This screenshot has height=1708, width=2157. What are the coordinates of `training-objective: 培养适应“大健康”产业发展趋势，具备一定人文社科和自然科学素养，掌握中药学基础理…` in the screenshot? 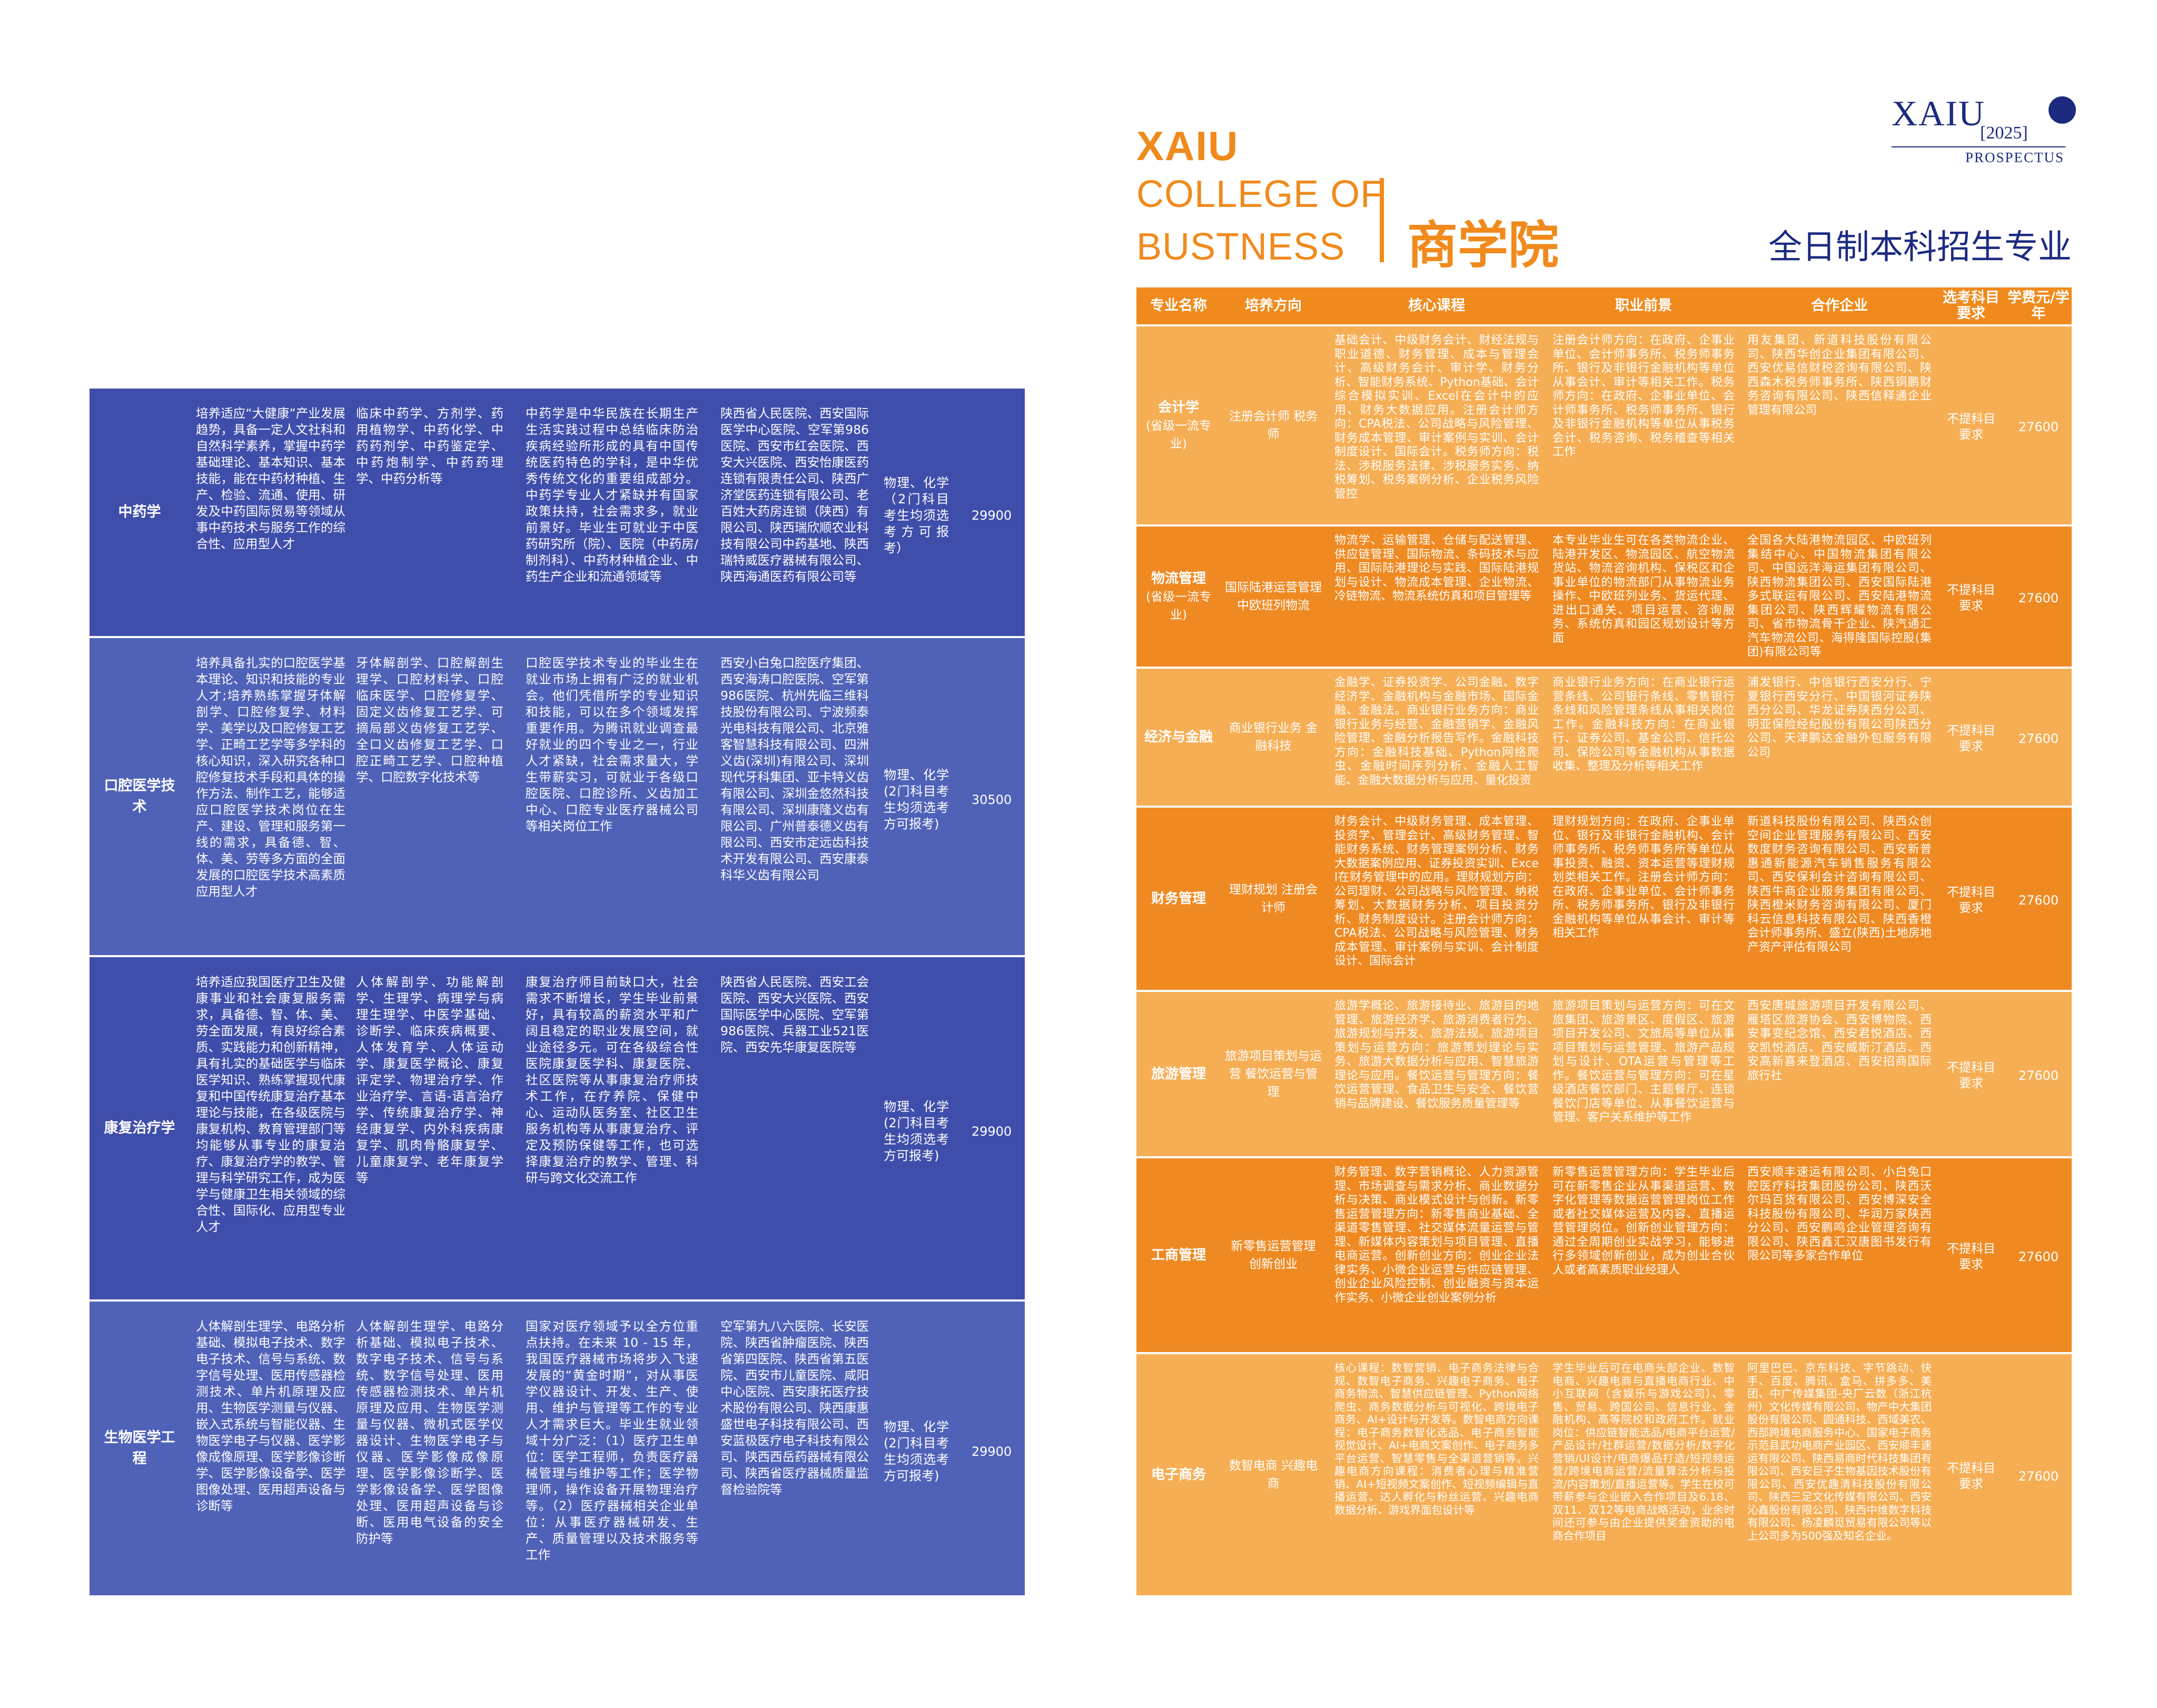 It's located at (270, 478).